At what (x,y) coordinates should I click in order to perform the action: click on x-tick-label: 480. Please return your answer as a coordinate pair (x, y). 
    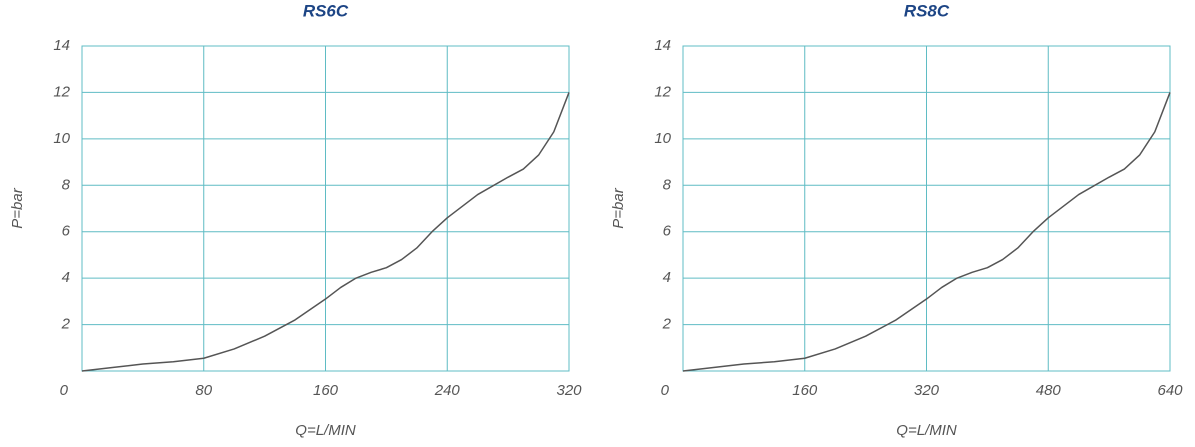
    Looking at the image, I should click on (1049, 390).